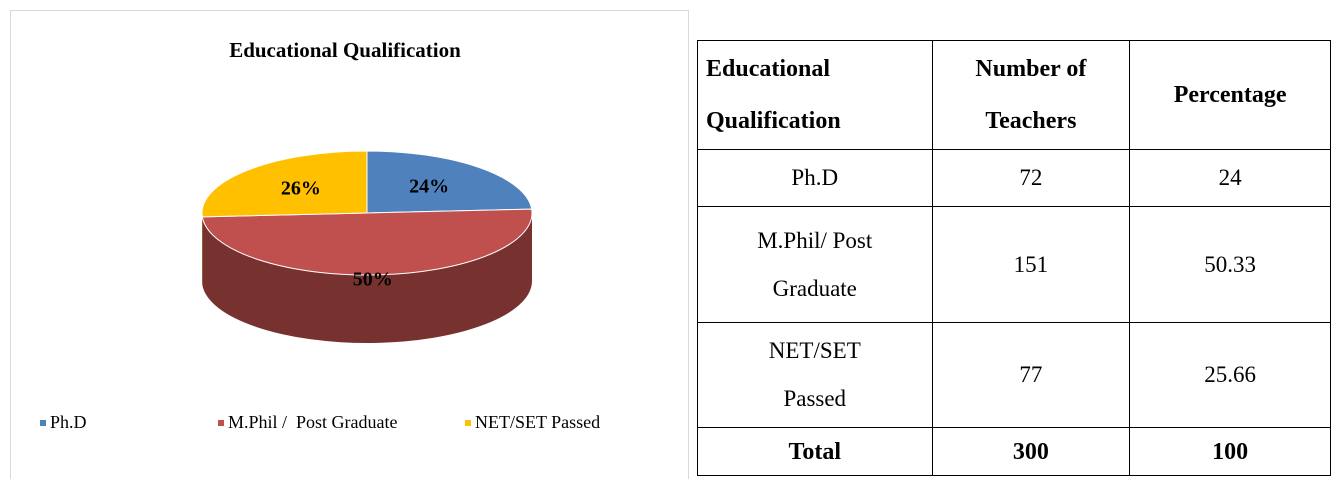 This screenshot has height=479, width=1337. What do you see at coordinates (373, 280) in the screenshot?
I see `data-label: 50%` at bounding box center [373, 280].